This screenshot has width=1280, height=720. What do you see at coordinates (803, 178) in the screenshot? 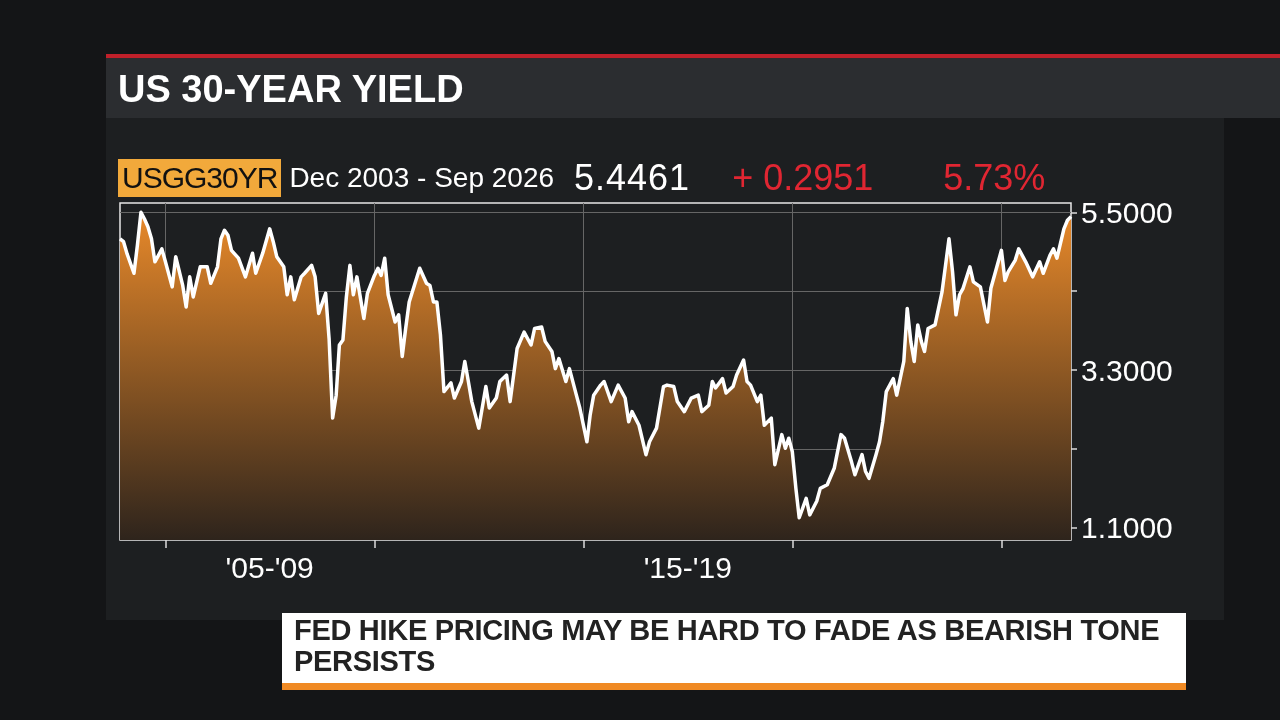
I see `text: + 0.2951` at bounding box center [803, 178].